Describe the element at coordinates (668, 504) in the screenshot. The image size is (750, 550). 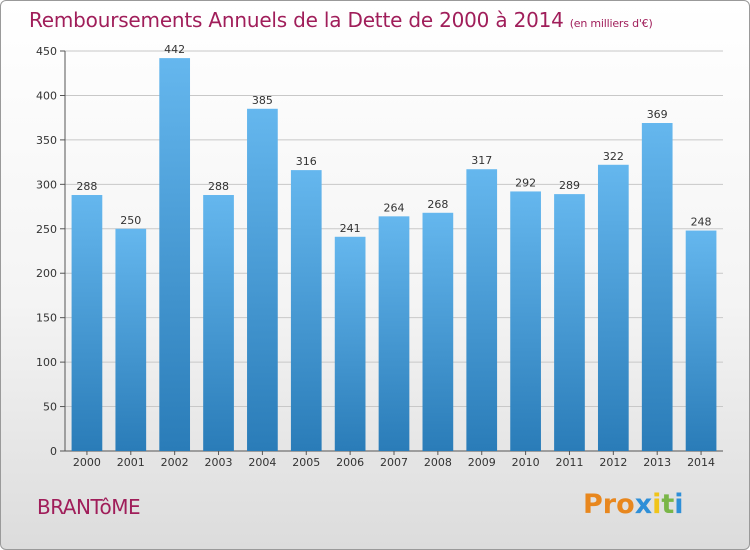
I see `logo-letter: t` at that location.